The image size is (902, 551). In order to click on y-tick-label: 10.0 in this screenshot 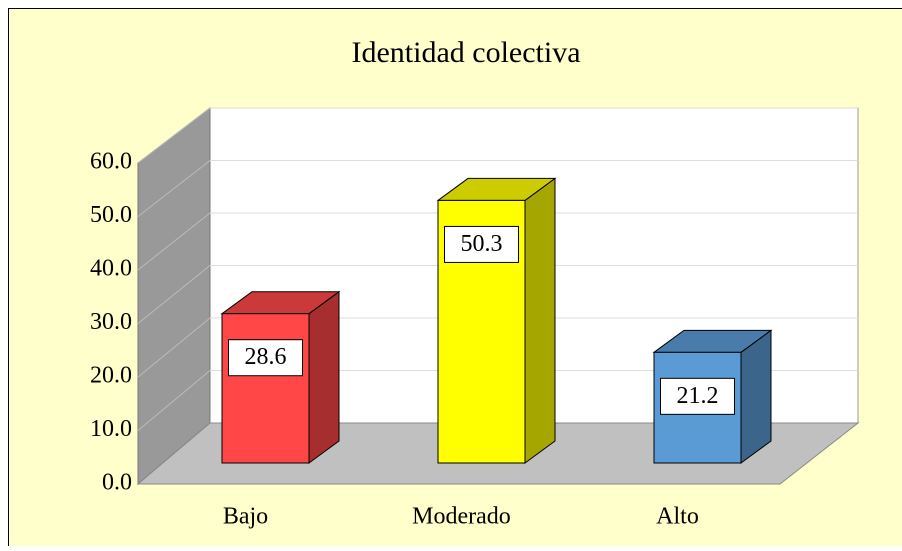, I will do `click(111, 429)`.